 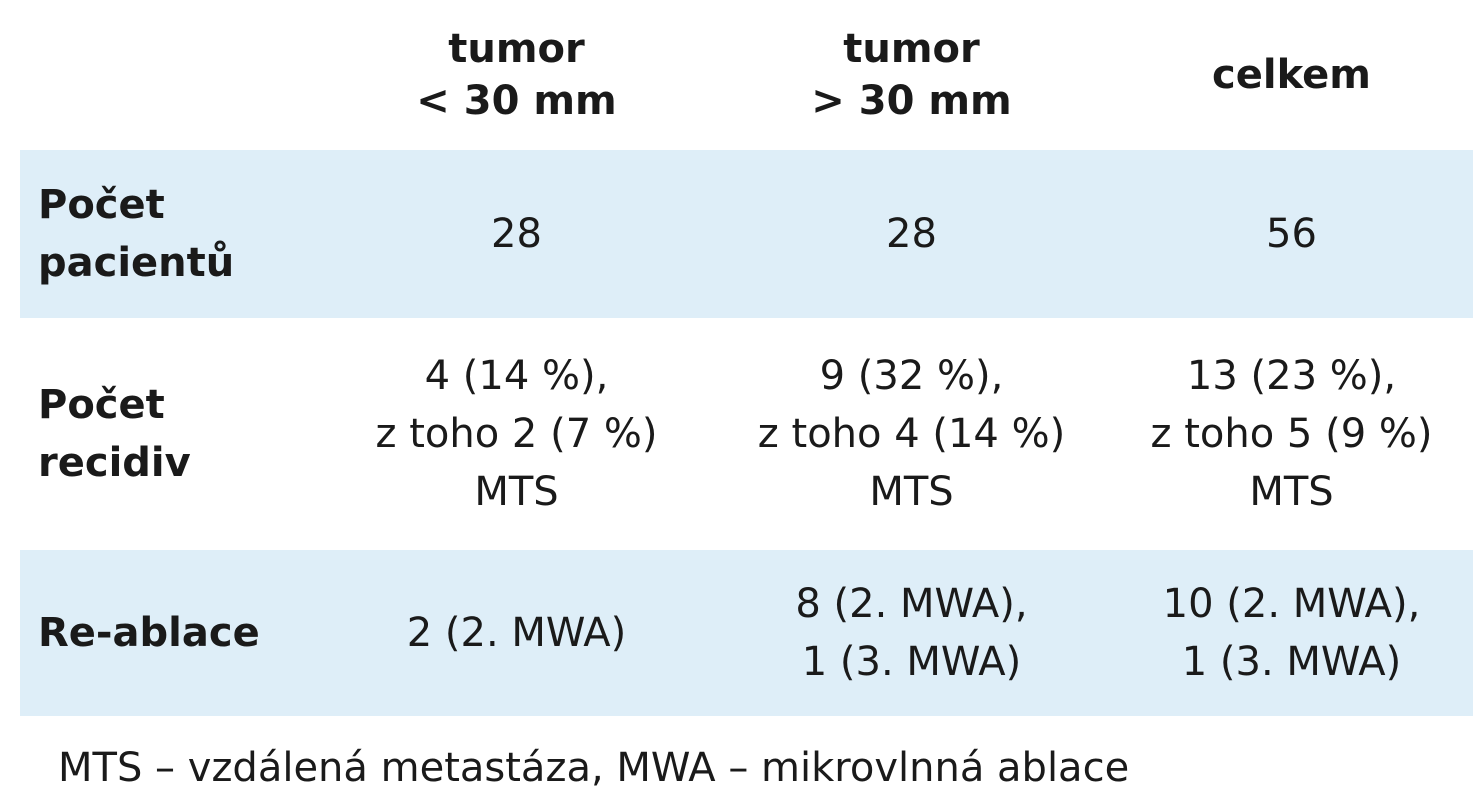 I want to click on header-line: celkem, so click(x=1291, y=75).